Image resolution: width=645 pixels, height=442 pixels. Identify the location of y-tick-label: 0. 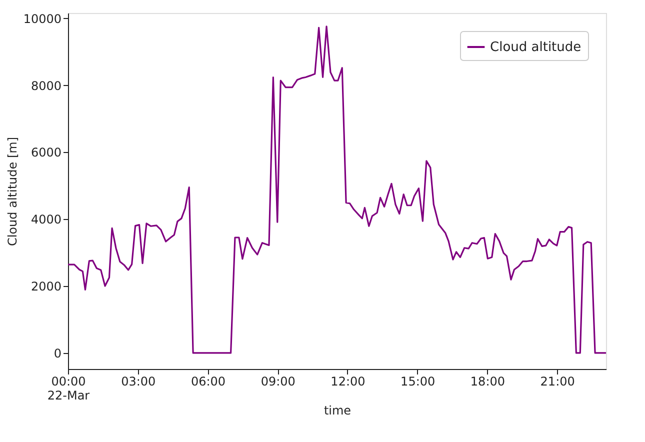
(58, 353).